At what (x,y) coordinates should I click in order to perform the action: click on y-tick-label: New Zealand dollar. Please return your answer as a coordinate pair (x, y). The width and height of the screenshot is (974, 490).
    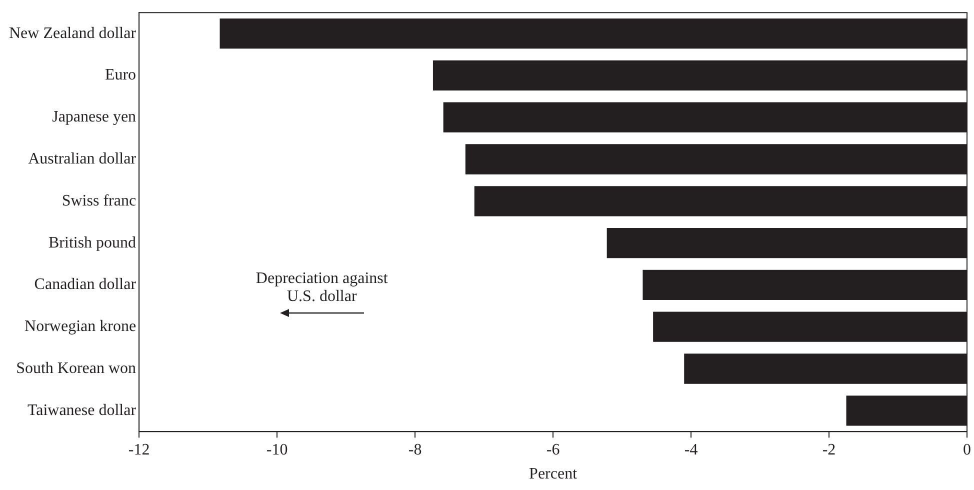
    Looking at the image, I should click on (72, 33).